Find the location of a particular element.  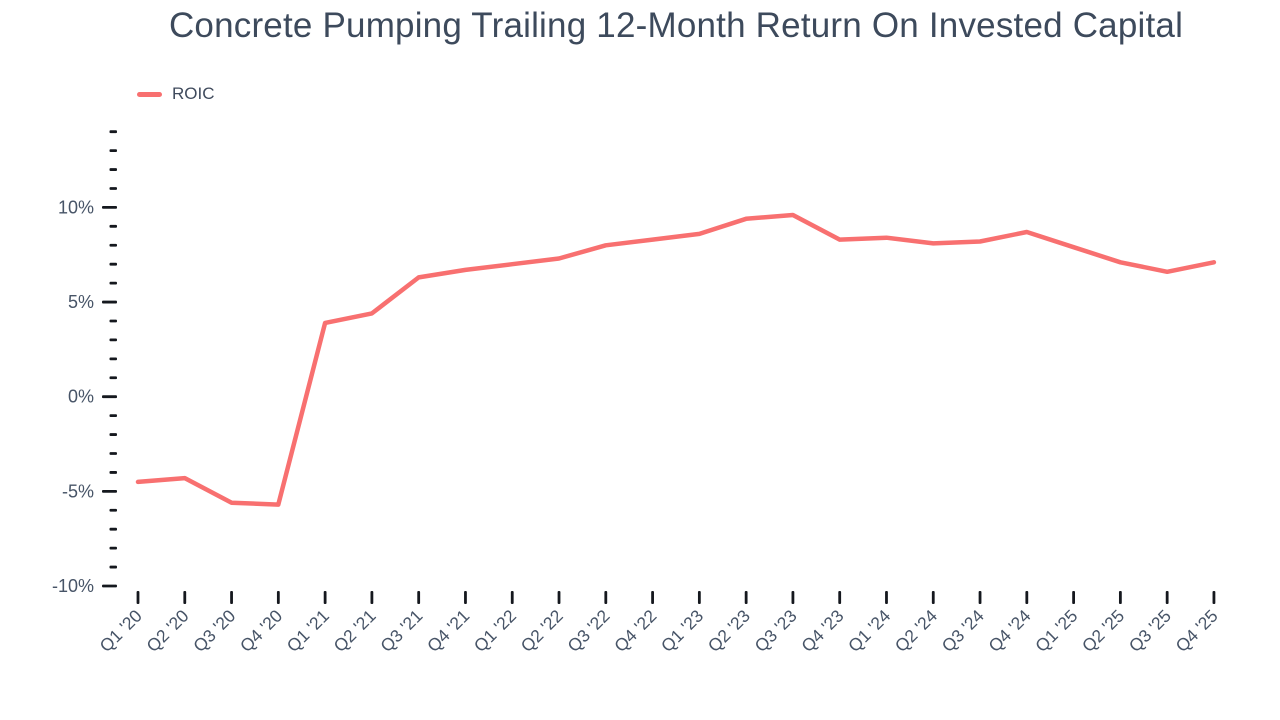

x-axis-label: Q4 '20 is located at coordinates (261, 630).